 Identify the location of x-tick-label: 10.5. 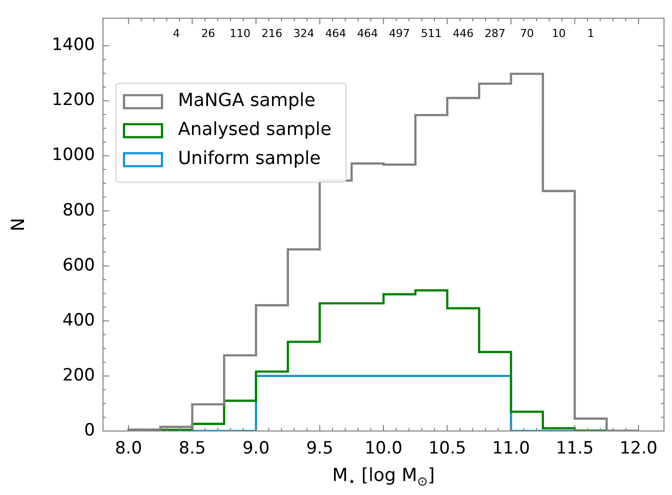
(447, 448).